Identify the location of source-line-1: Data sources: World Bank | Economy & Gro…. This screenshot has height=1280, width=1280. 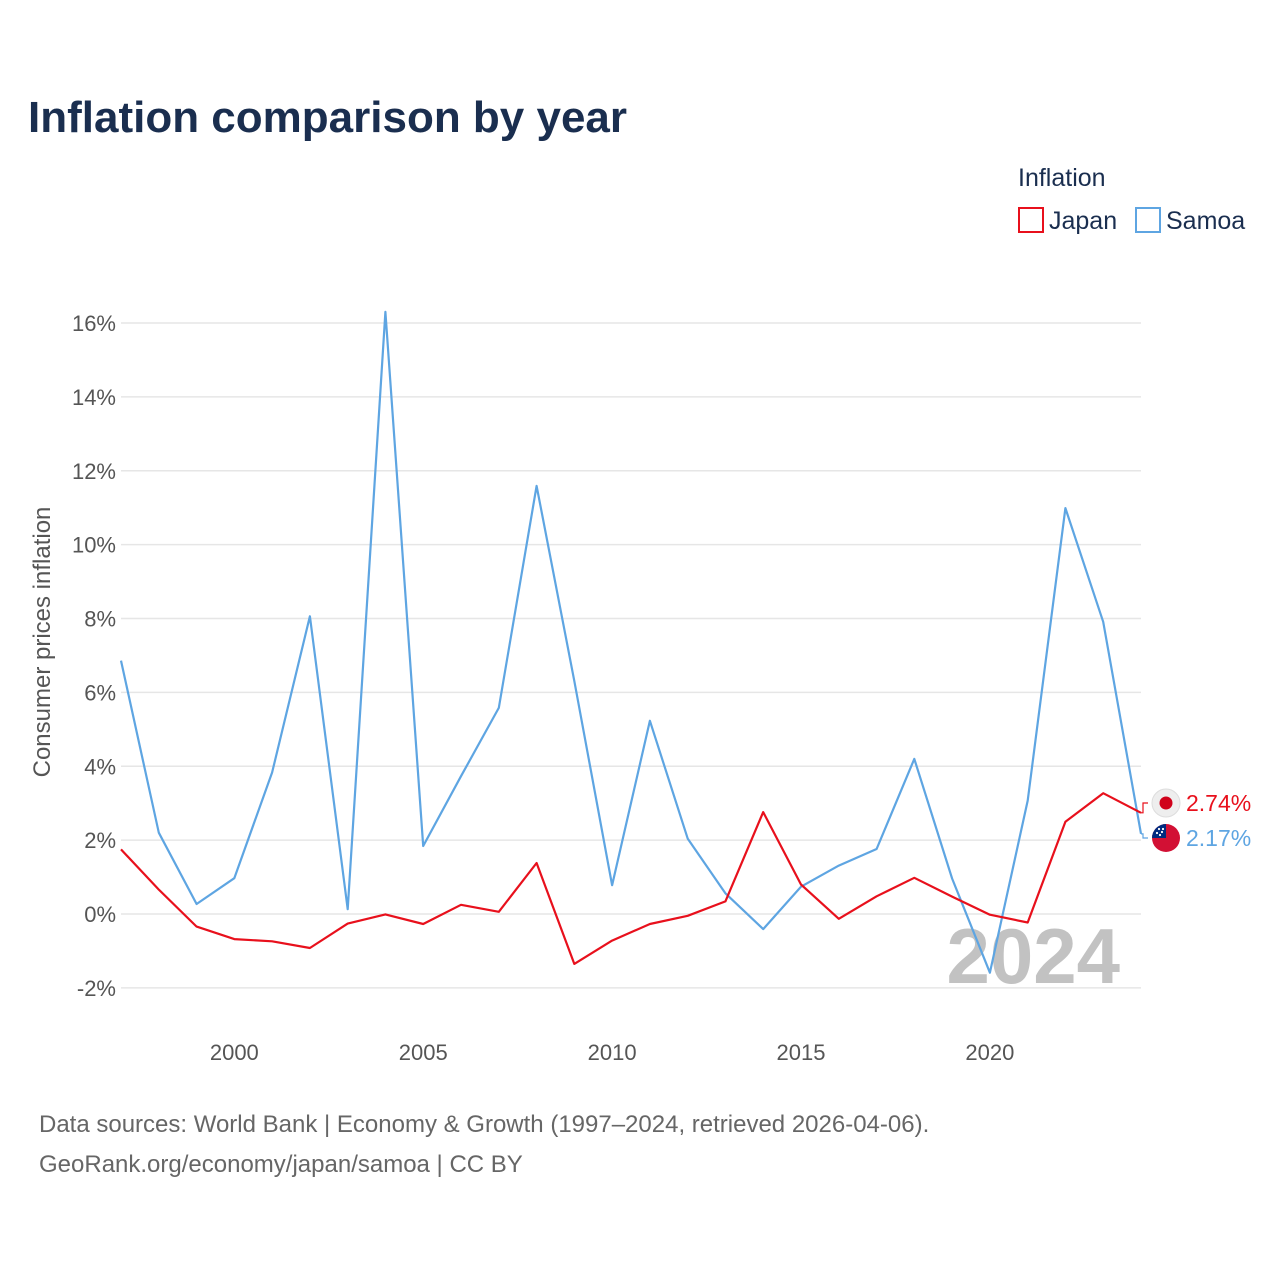
(484, 1124).